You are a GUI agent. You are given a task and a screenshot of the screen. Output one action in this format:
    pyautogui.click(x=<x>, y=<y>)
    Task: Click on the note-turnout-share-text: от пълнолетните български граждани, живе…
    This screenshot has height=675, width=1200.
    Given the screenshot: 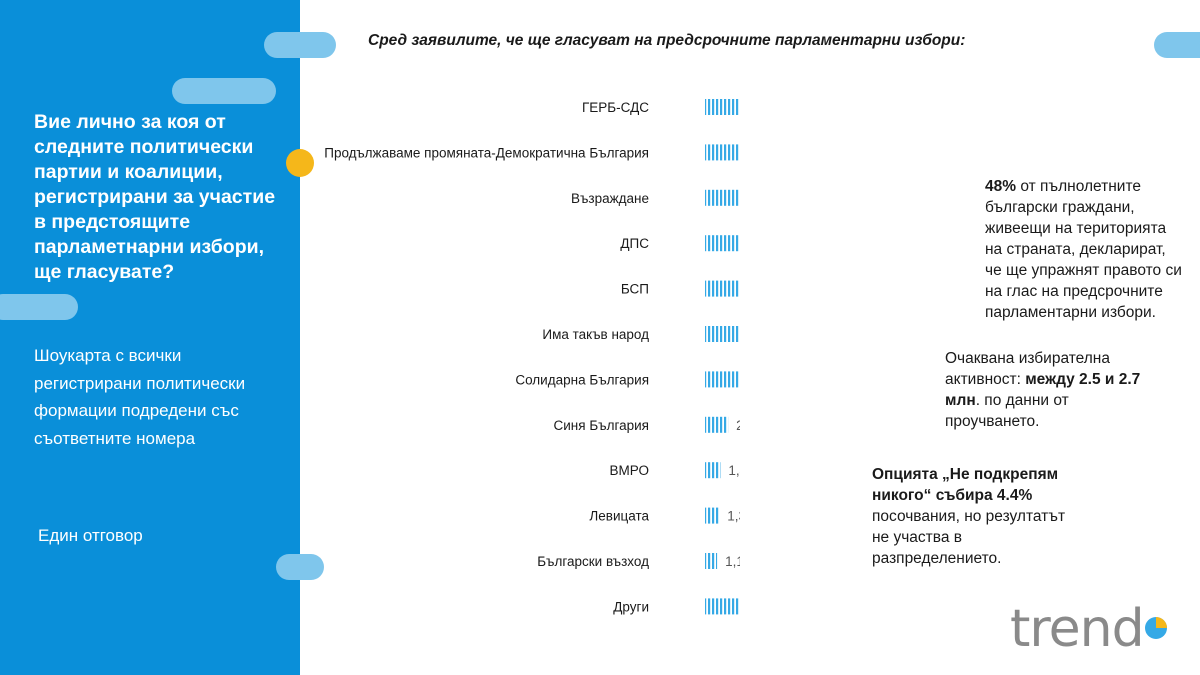 What is the action you would take?
    pyautogui.click(x=1083, y=249)
    